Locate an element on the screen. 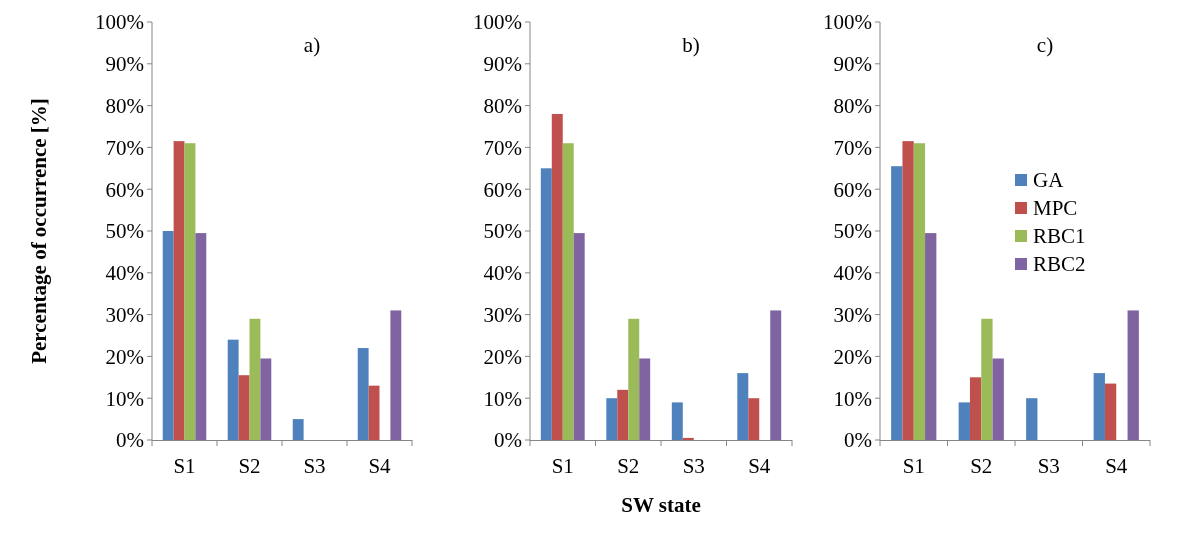 This screenshot has height=542, width=1177. legend-label: RBC1 is located at coordinates (1059, 236).